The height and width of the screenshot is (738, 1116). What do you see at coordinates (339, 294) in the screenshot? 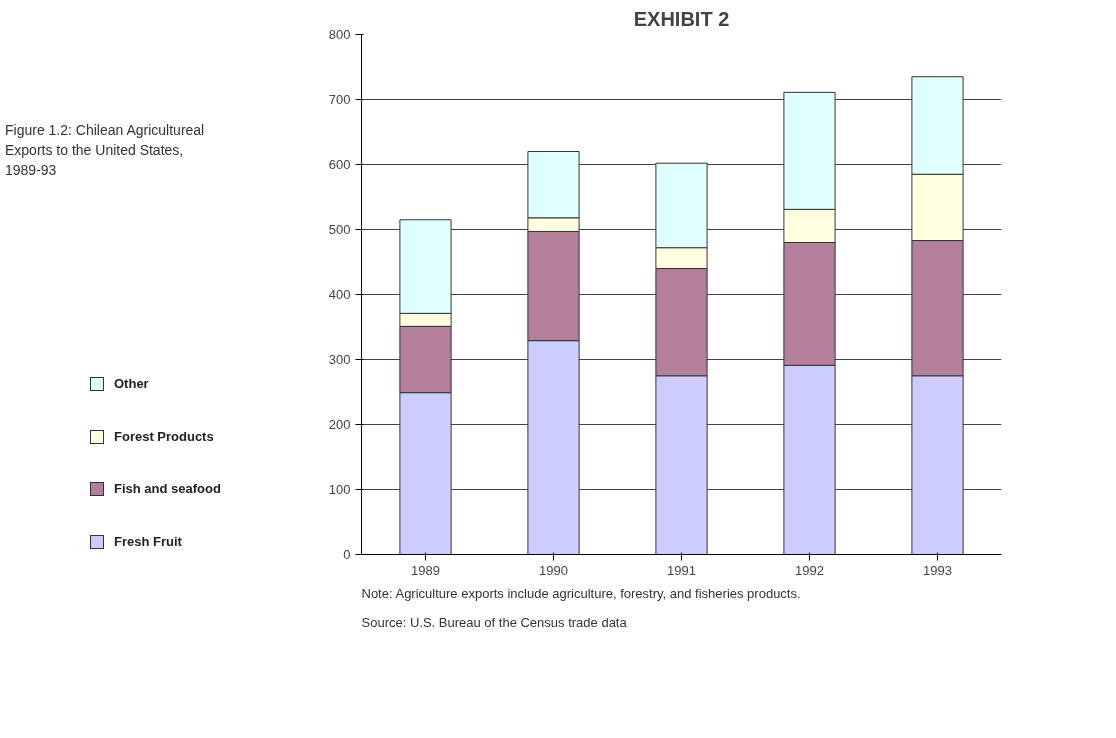
I see `y-tick-label: 400` at bounding box center [339, 294].